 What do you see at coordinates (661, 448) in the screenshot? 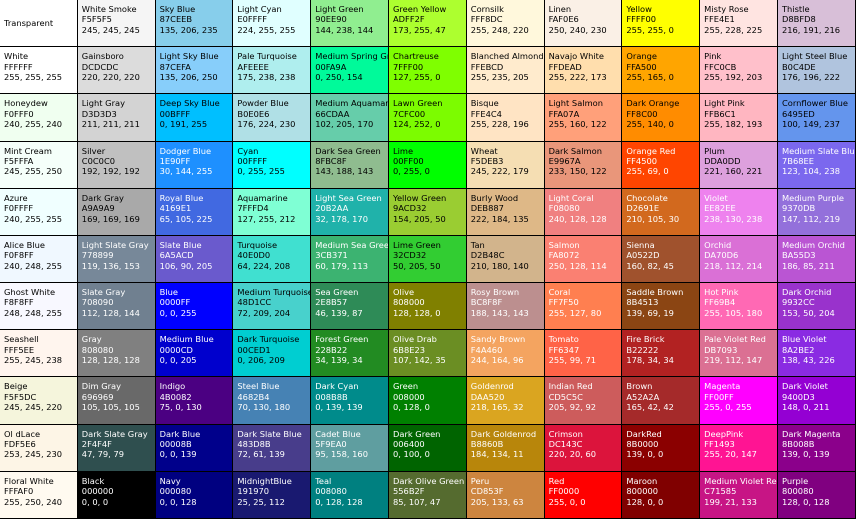
I see `color-swatch: DarkRed 8B0000 139, 0, 0` at bounding box center [661, 448].